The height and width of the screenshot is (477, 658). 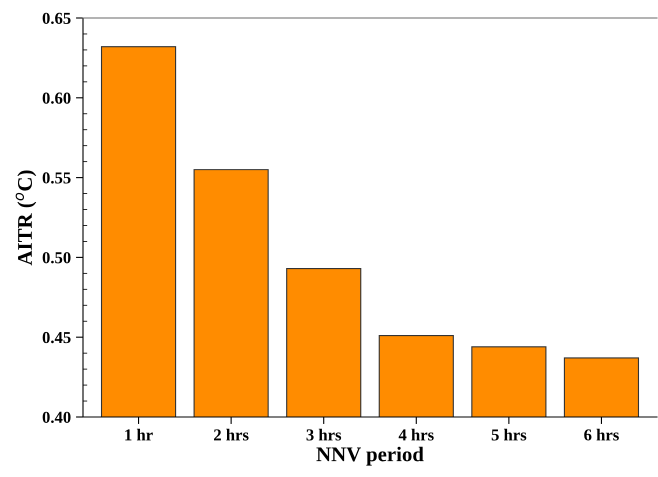 I want to click on x-tick-label: 4 hrs, so click(x=416, y=434).